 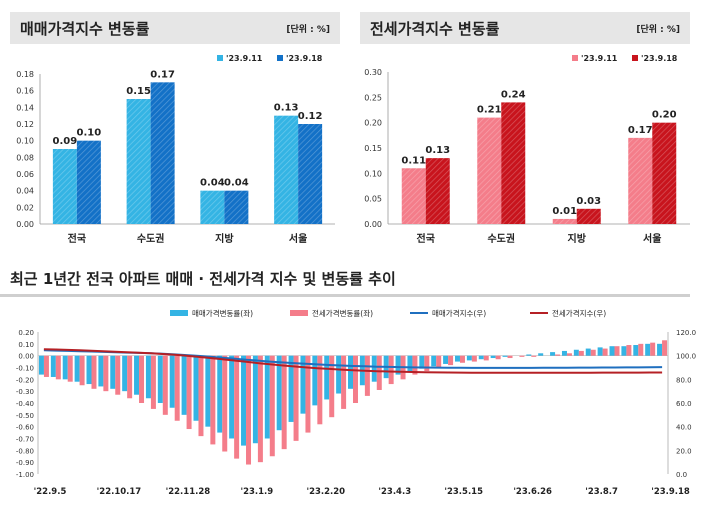 I want to click on trend-x-tick-label: '23.4.3, so click(x=394, y=492).